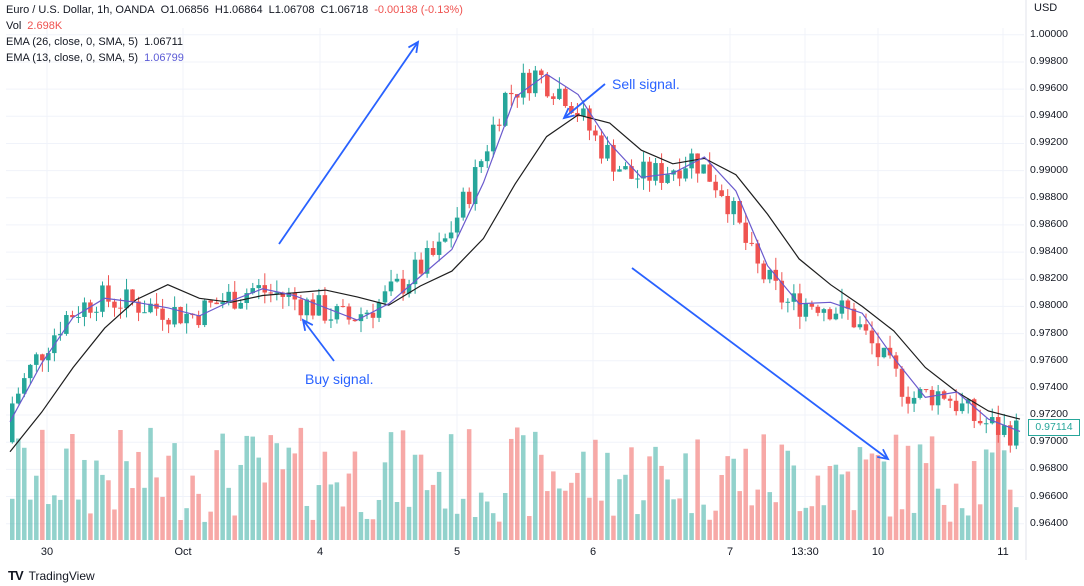 Image resolution: width=1084 pixels, height=586 pixels. Describe the element at coordinates (47, 552) in the screenshot. I see `time-tick-label: 30` at that location.